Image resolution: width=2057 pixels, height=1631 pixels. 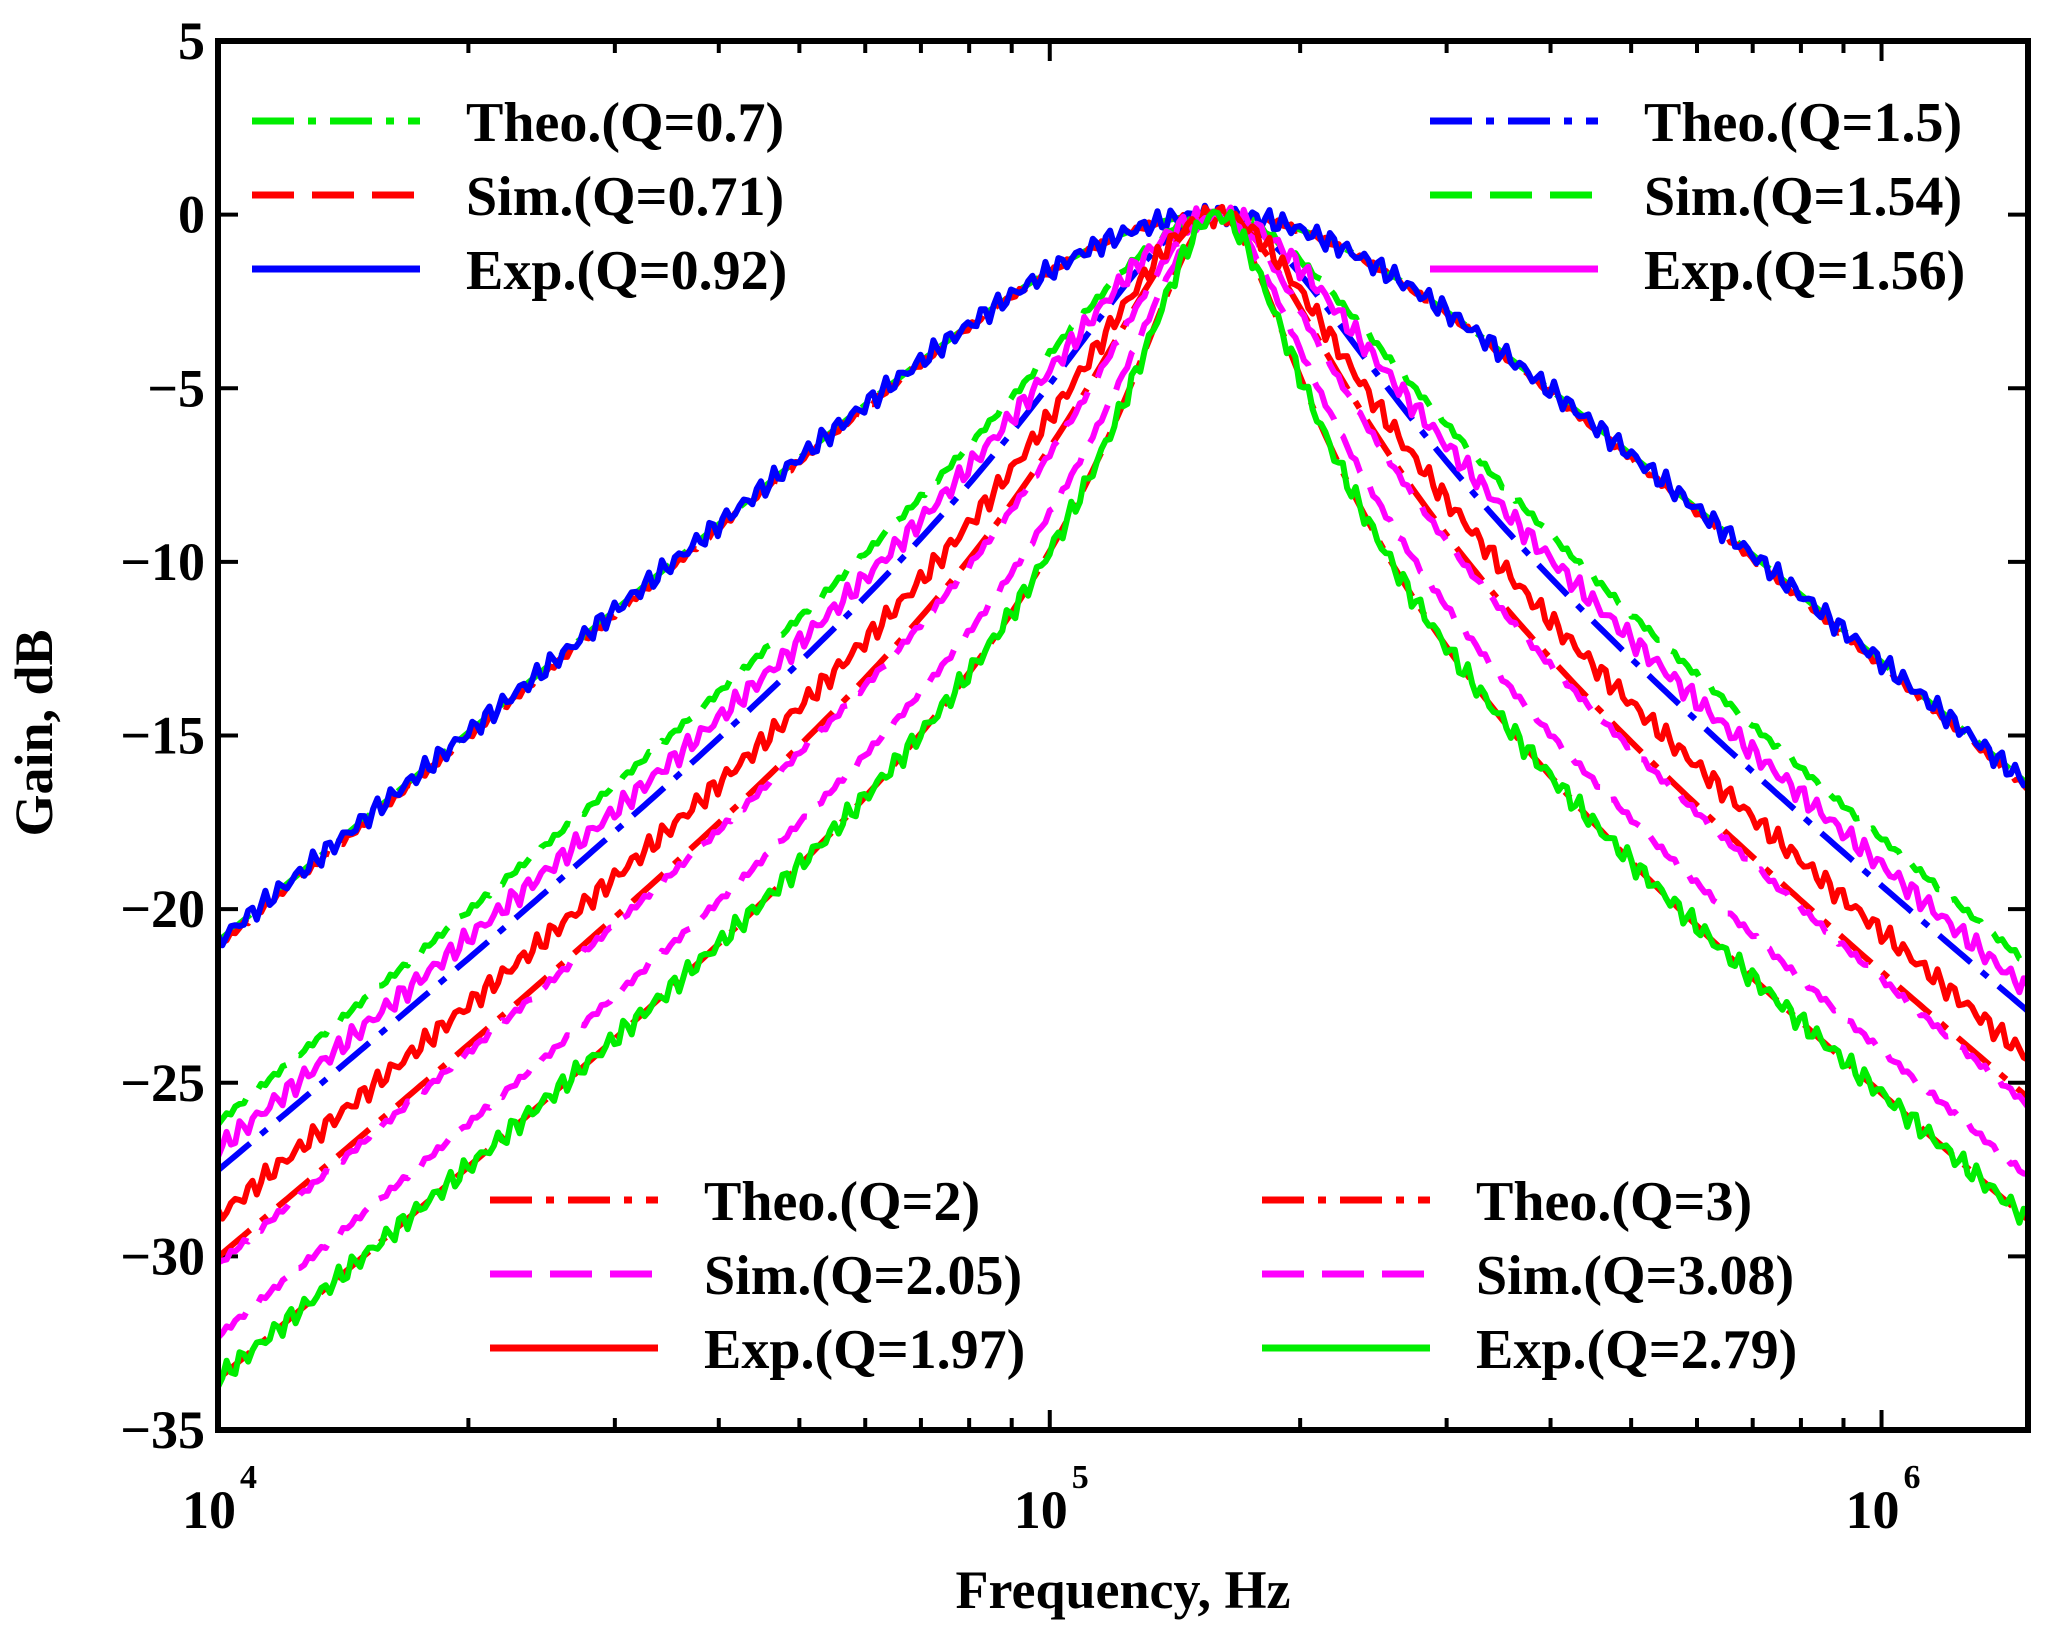 What do you see at coordinates (864, 1350) in the screenshot?
I see `legend-entry-label: Exp.(Q=1.97)` at bounding box center [864, 1350].